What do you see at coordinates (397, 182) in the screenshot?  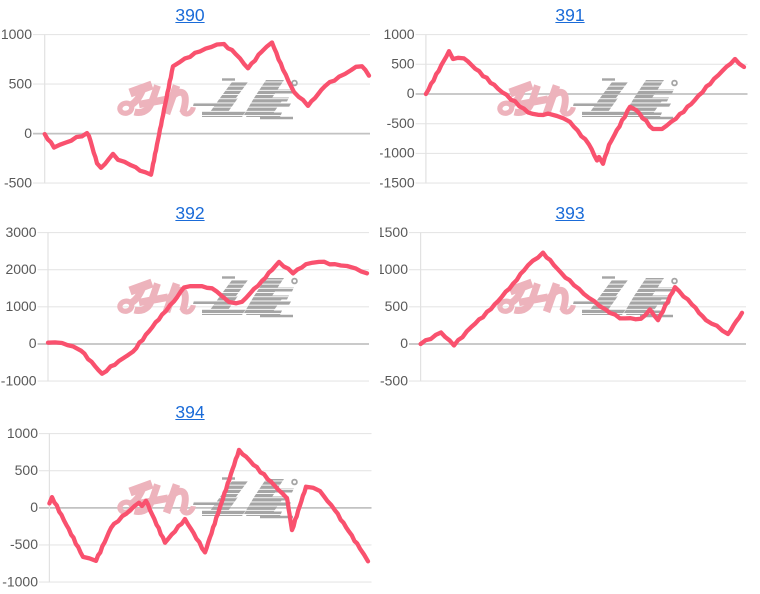 I see `svg-text: -1500` at bounding box center [397, 182].